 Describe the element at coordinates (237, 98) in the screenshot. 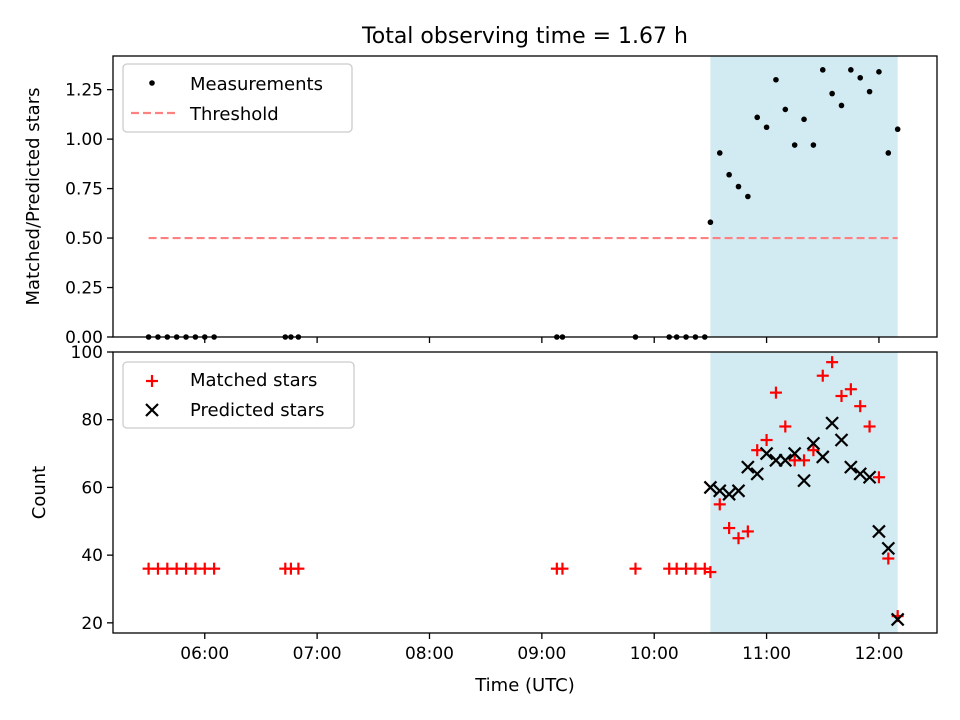

I see `top-legend-box` at that location.